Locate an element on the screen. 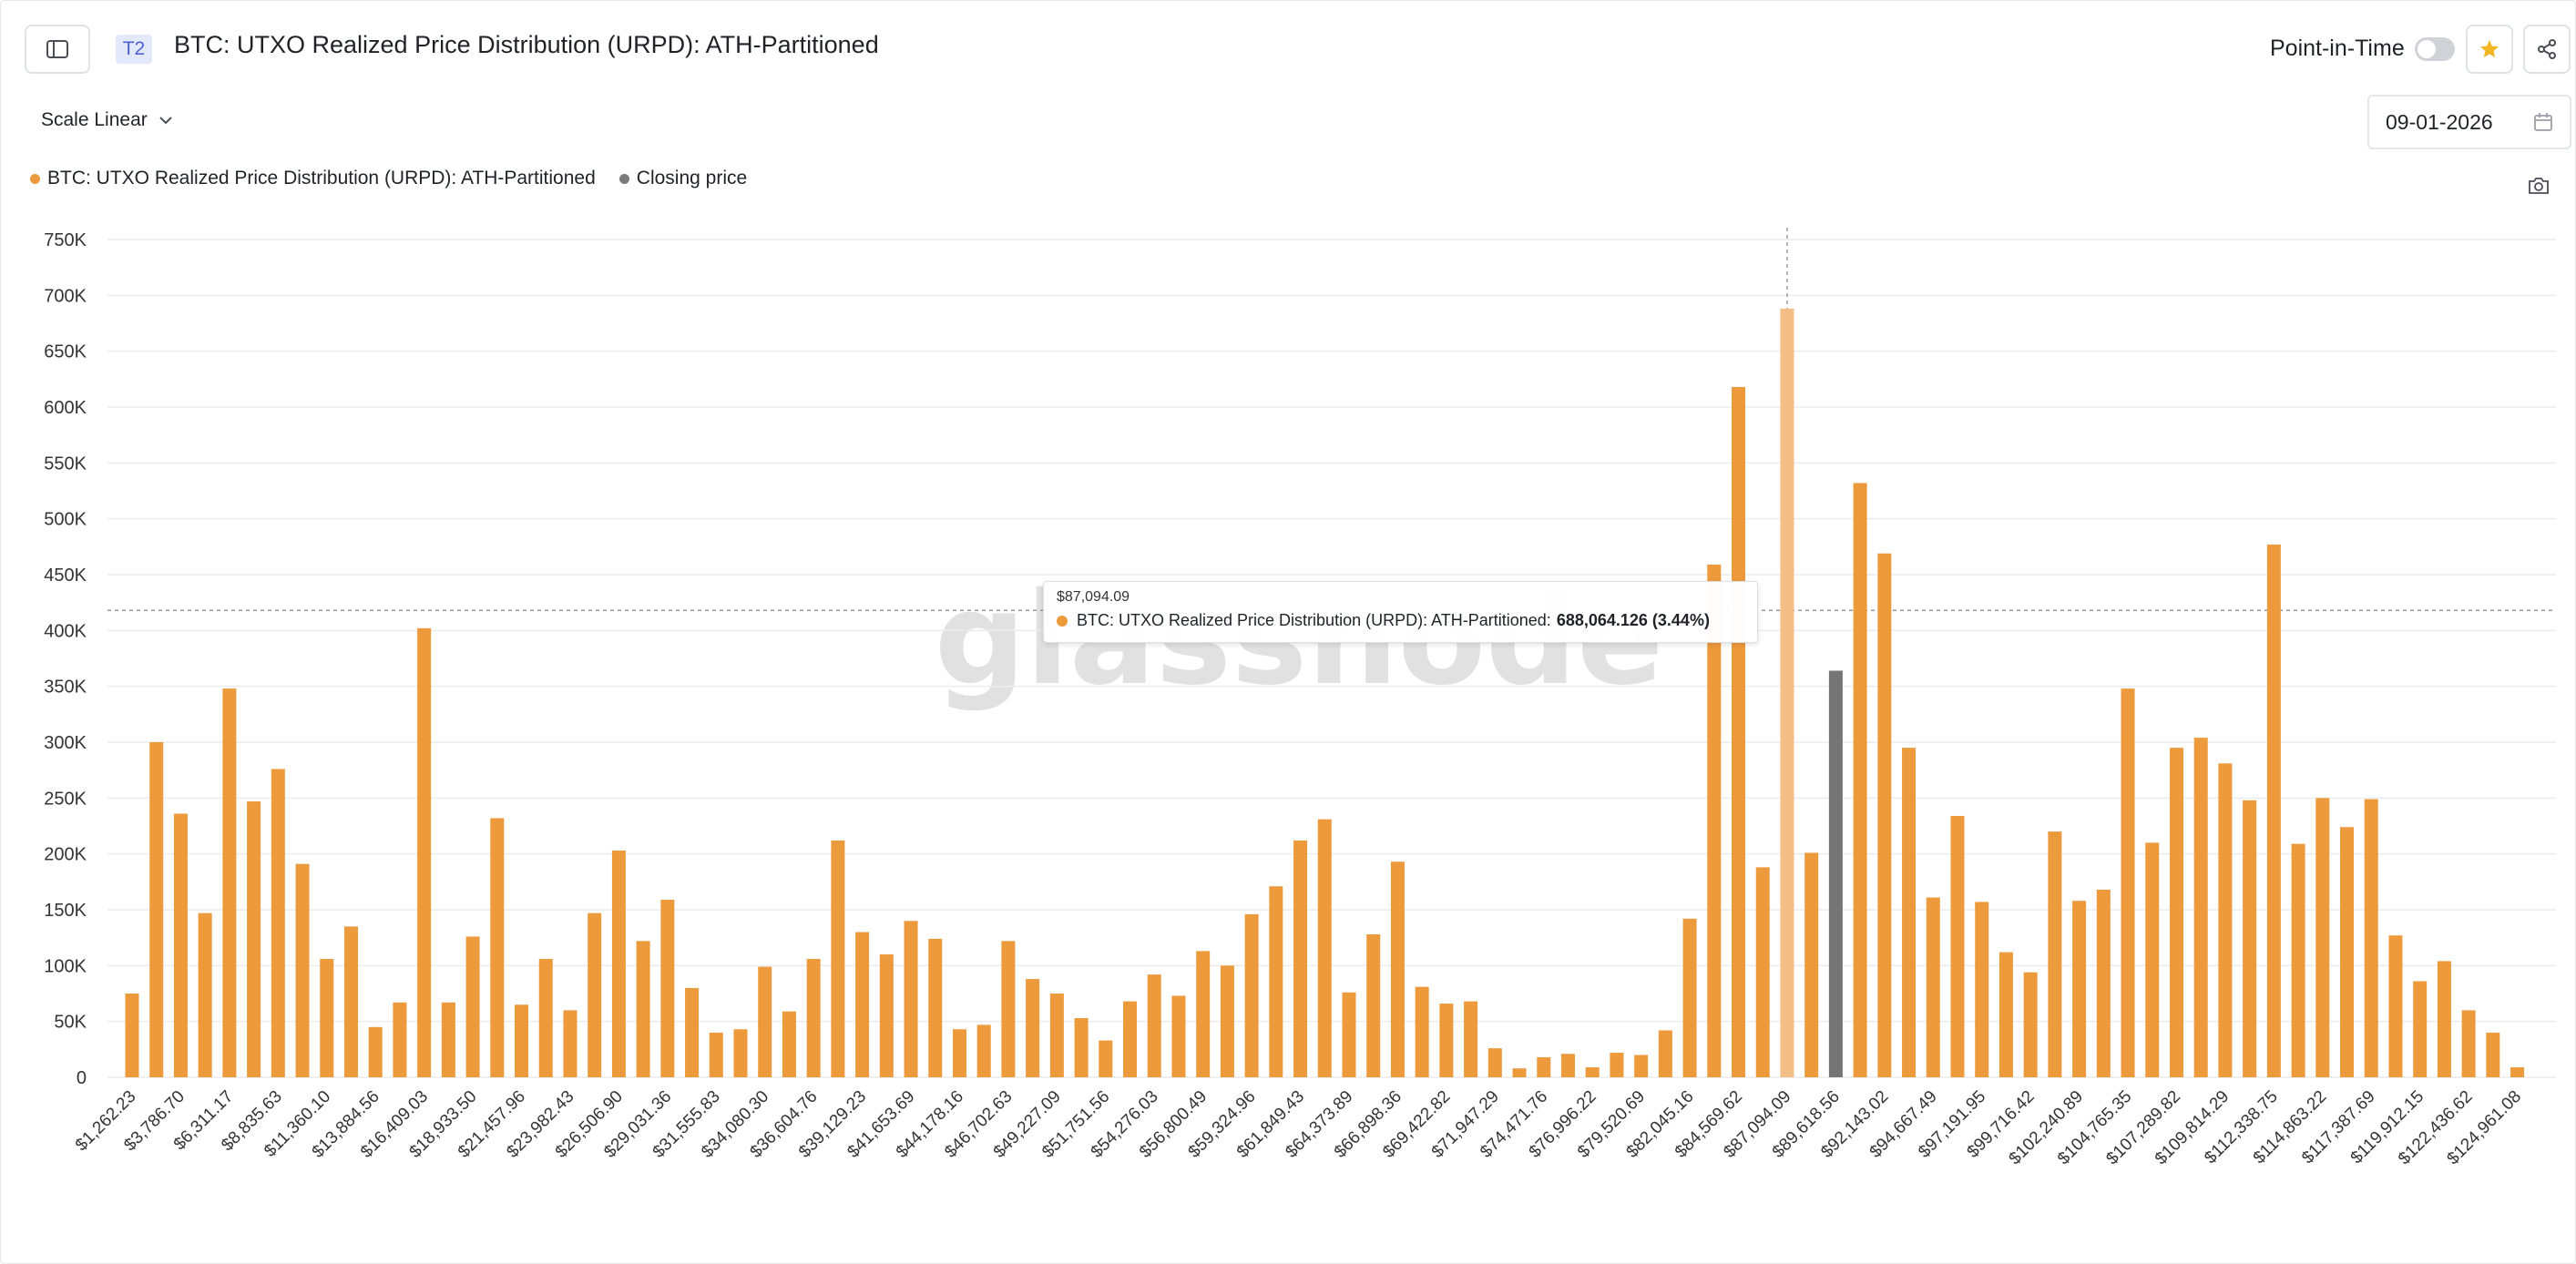 This screenshot has width=2576, height=1264. point-in-time-toggle is located at coordinates (2435, 49).